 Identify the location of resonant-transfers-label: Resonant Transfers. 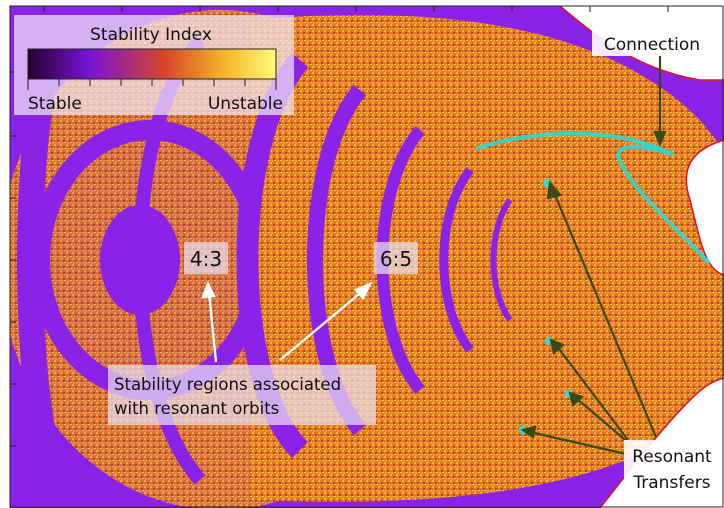
(672, 468).